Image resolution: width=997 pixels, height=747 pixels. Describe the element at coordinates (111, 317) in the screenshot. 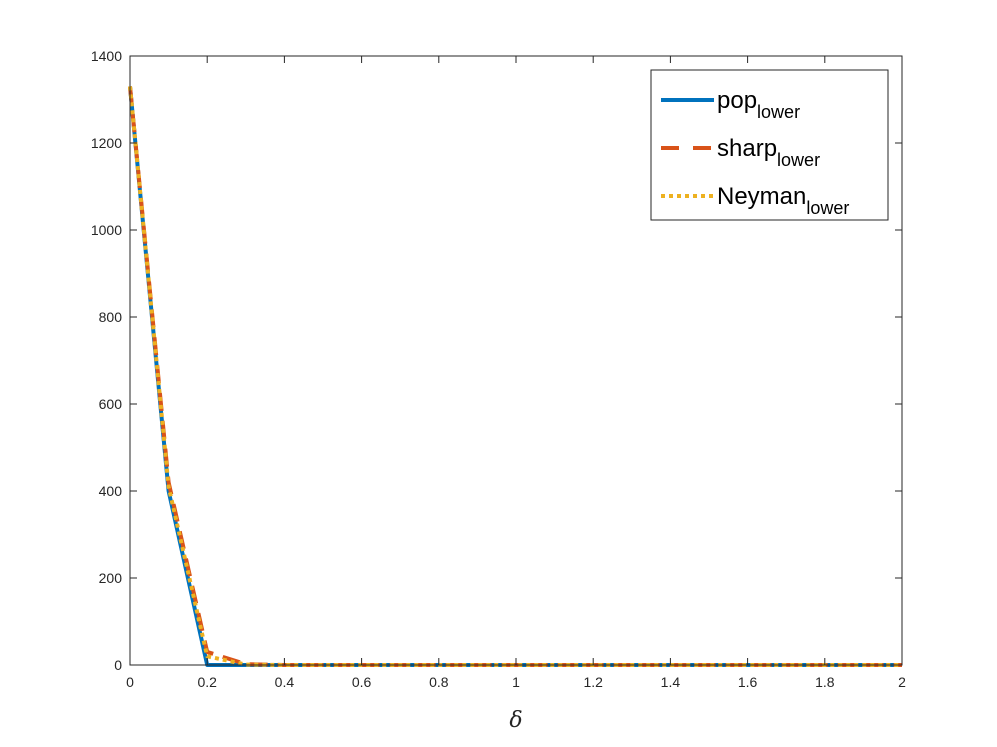

I see `y-tick-label: 800` at that location.